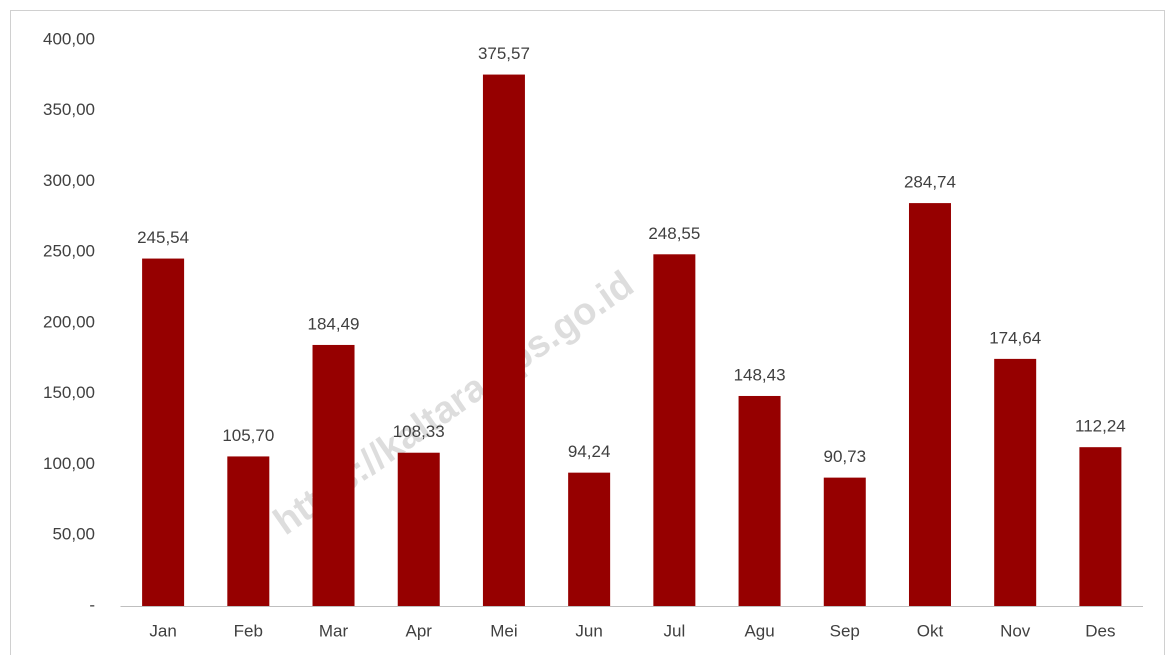 The image size is (1167, 655). I want to click on y-tick-label: 100,00, so click(69, 463).